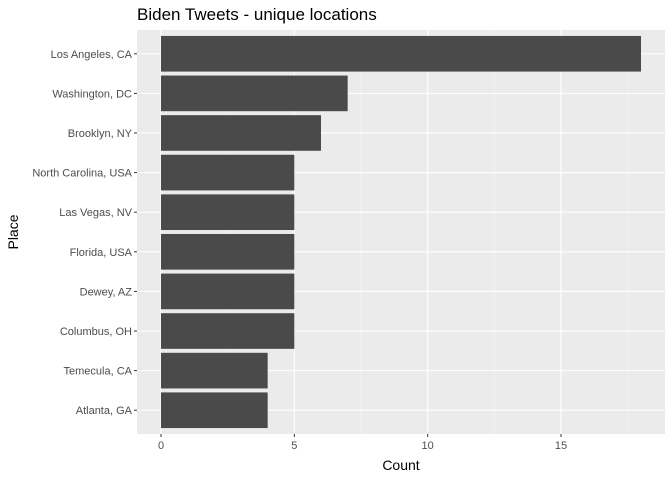 This screenshot has height=480, width=672. What do you see at coordinates (104, 411) in the screenshot?
I see `y-tick-label: Atlanta, GA` at bounding box center [104, 411].